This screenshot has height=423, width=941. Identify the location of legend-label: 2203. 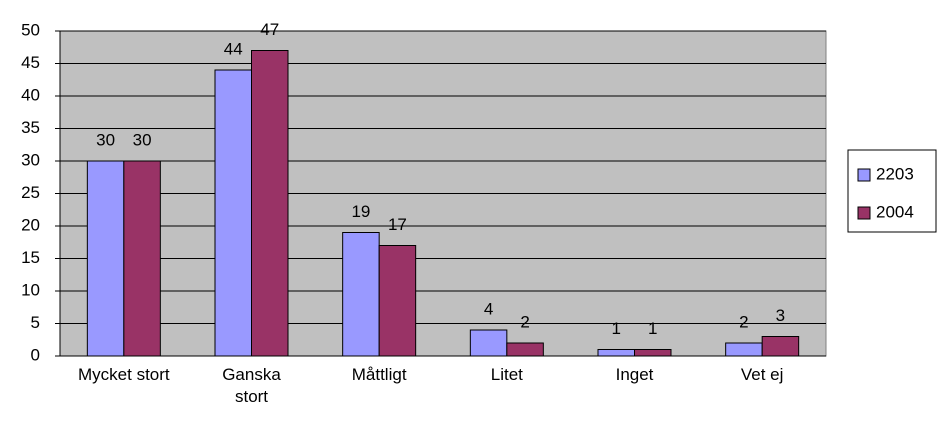
(895, 173).